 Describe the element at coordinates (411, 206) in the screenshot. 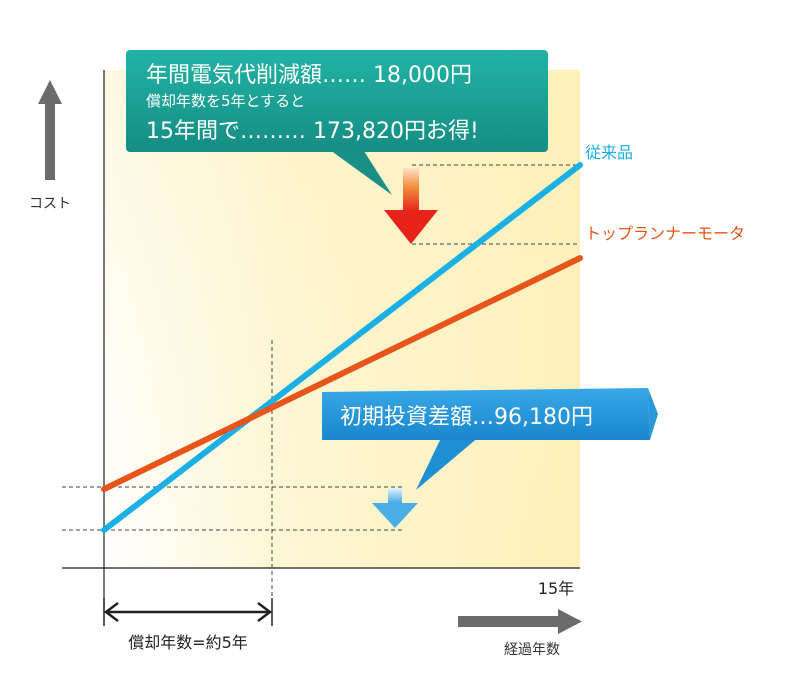

I see `savings-down-arrow-icon` at that location.